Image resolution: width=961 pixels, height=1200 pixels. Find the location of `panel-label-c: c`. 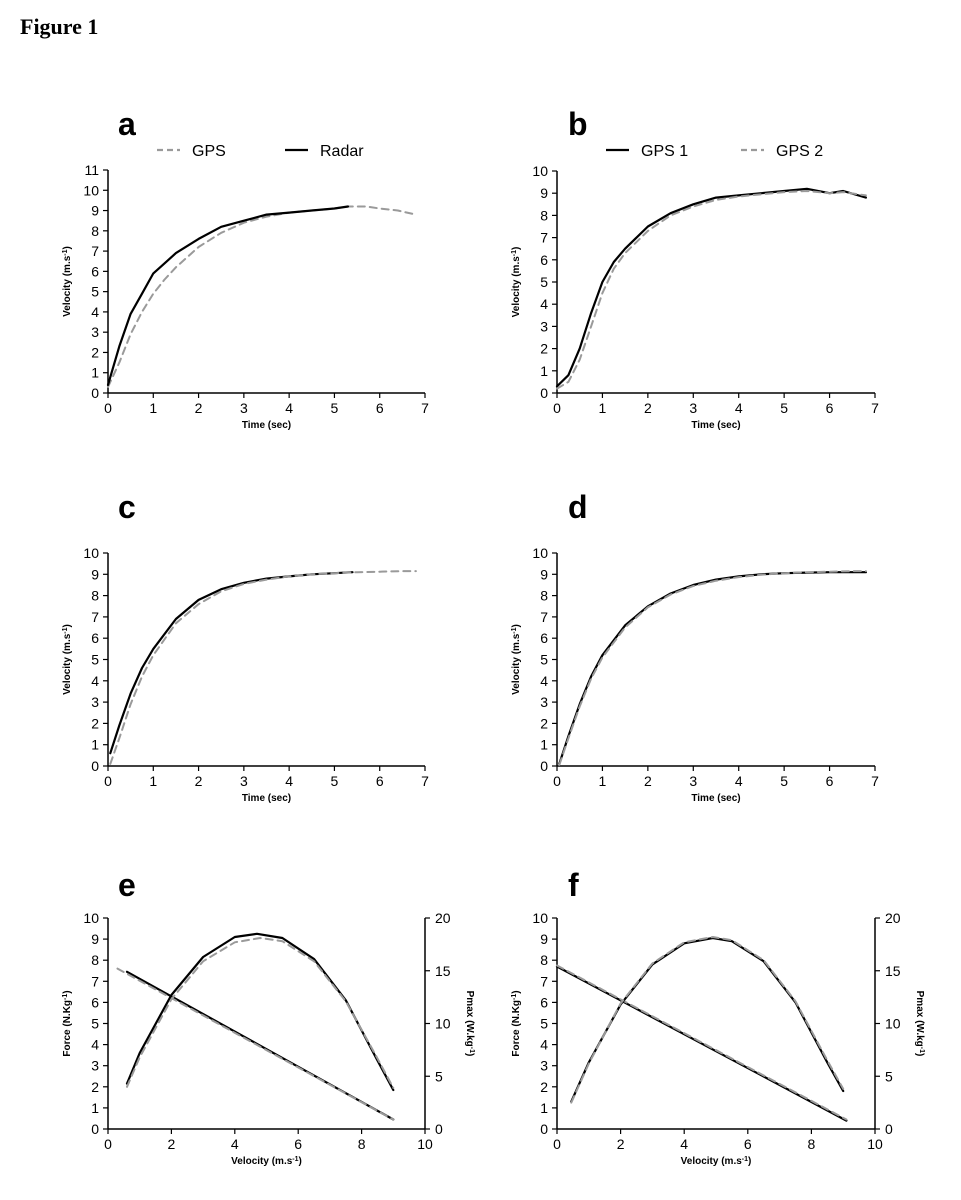

panel-label-c: c is located at coordinates (127, 507).